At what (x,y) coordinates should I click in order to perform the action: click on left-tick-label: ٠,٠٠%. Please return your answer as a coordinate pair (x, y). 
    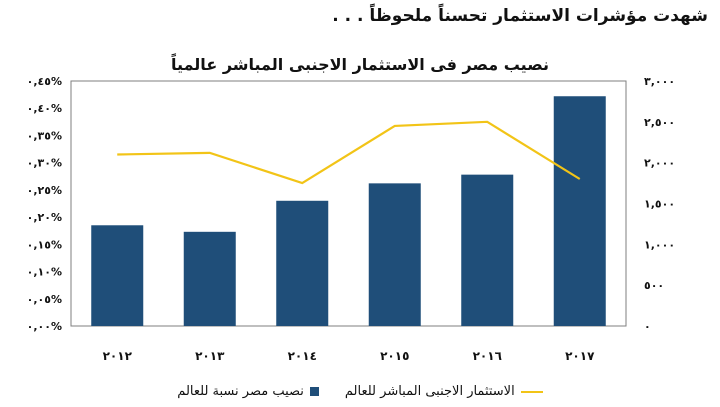
    Looking at the image, I should click on (44, 326).